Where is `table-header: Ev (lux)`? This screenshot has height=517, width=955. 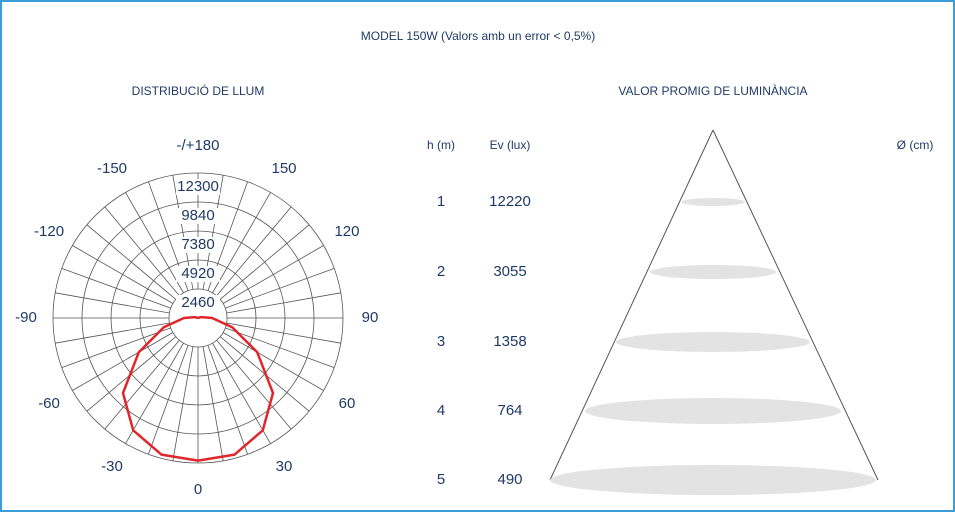 table-header: Ev (lux) is located at coordinates (510, 145).